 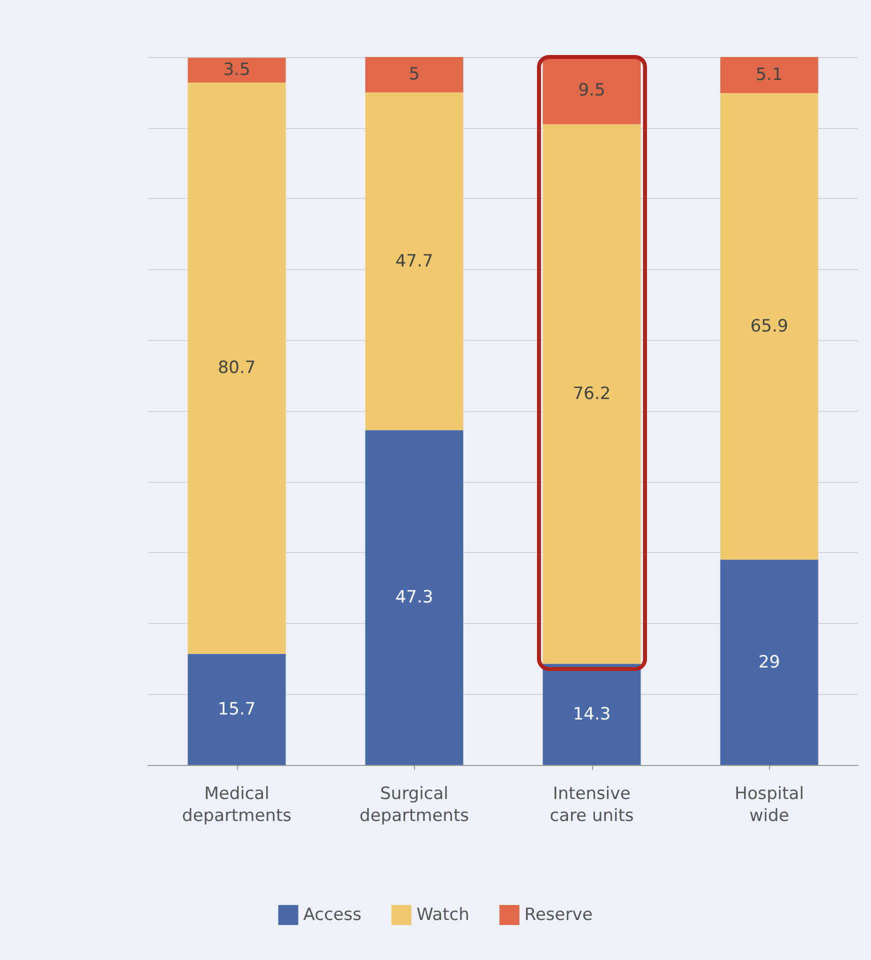 I want to click on data-label: 80.7, so click(x=237, y=368).